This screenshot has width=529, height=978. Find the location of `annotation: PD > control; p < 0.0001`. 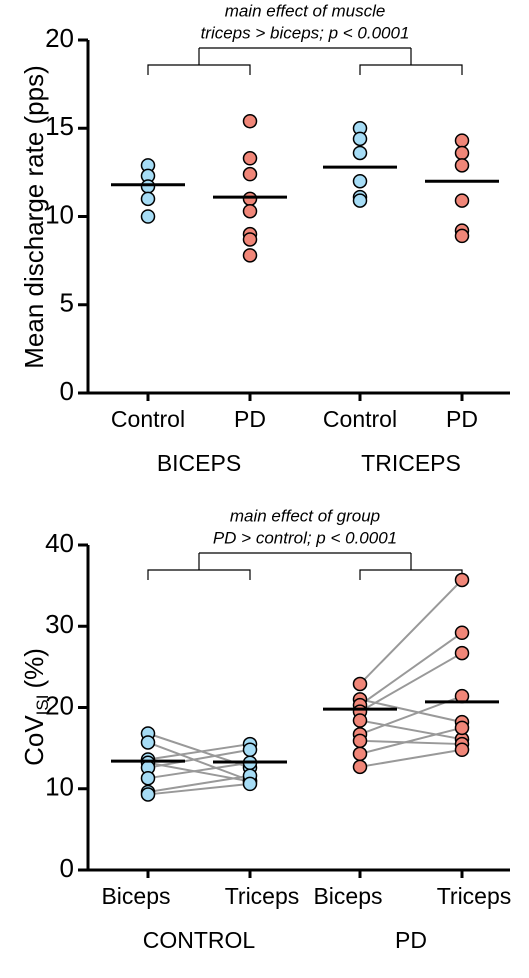

annotation: PD > control; p < 0.0001 is located at coordinates (305, 537).